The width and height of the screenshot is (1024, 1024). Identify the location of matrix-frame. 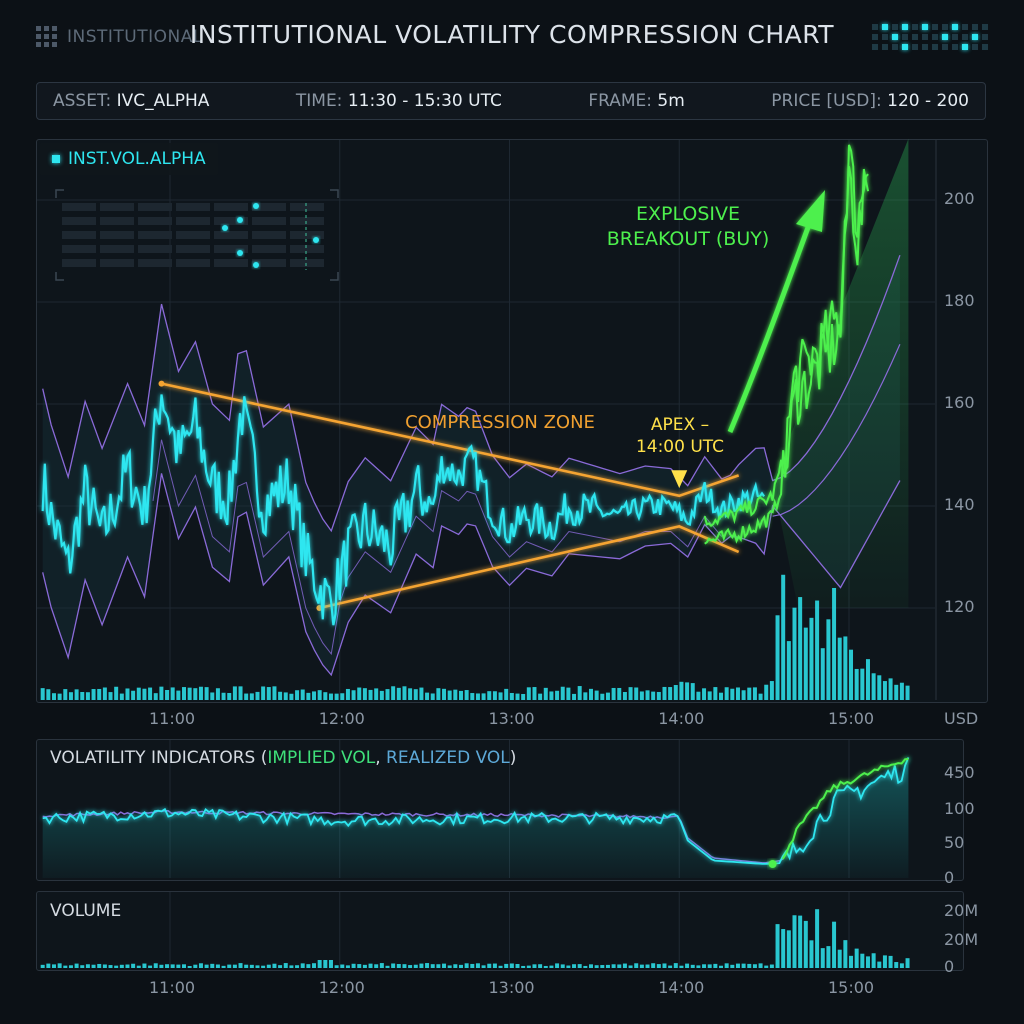
(197, 235).